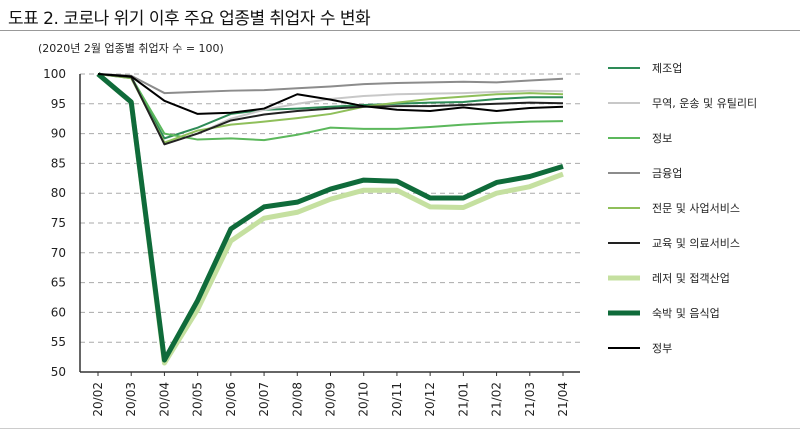 This screenshot has width=800, height=434. I want to click on x-tick-label: 21/02, so click(497, 399).